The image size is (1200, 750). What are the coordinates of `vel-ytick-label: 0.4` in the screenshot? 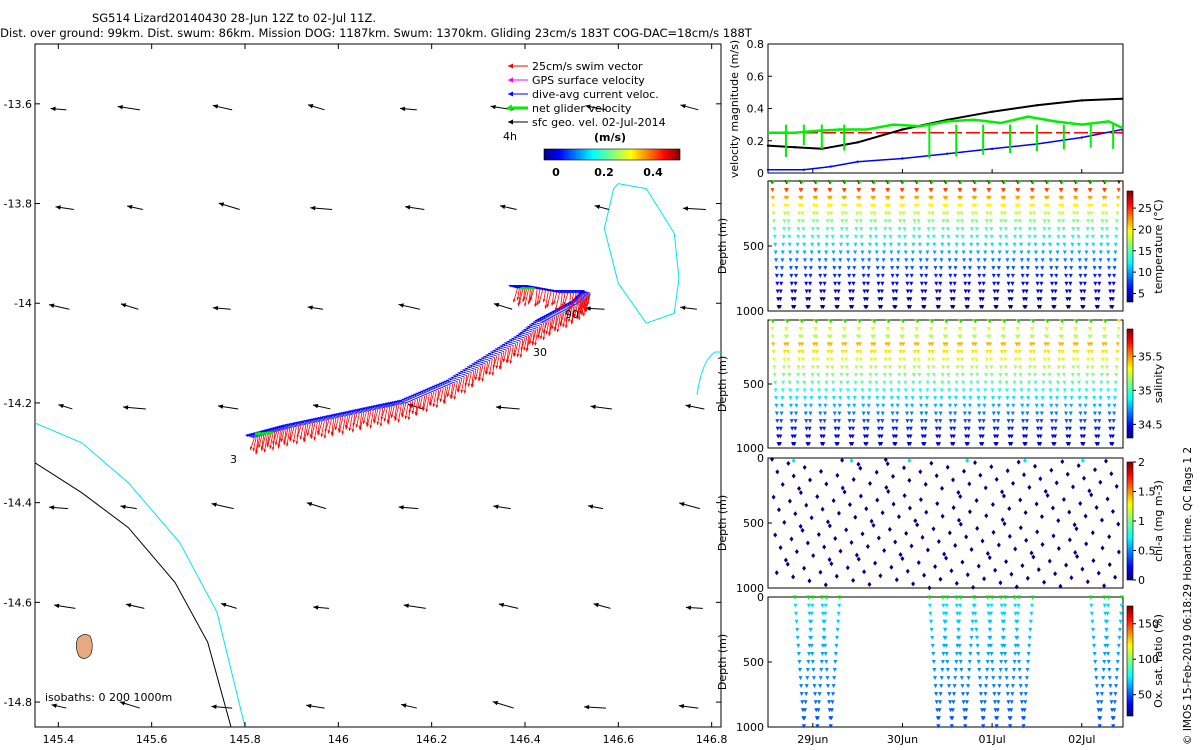 It's located at (756, 109).